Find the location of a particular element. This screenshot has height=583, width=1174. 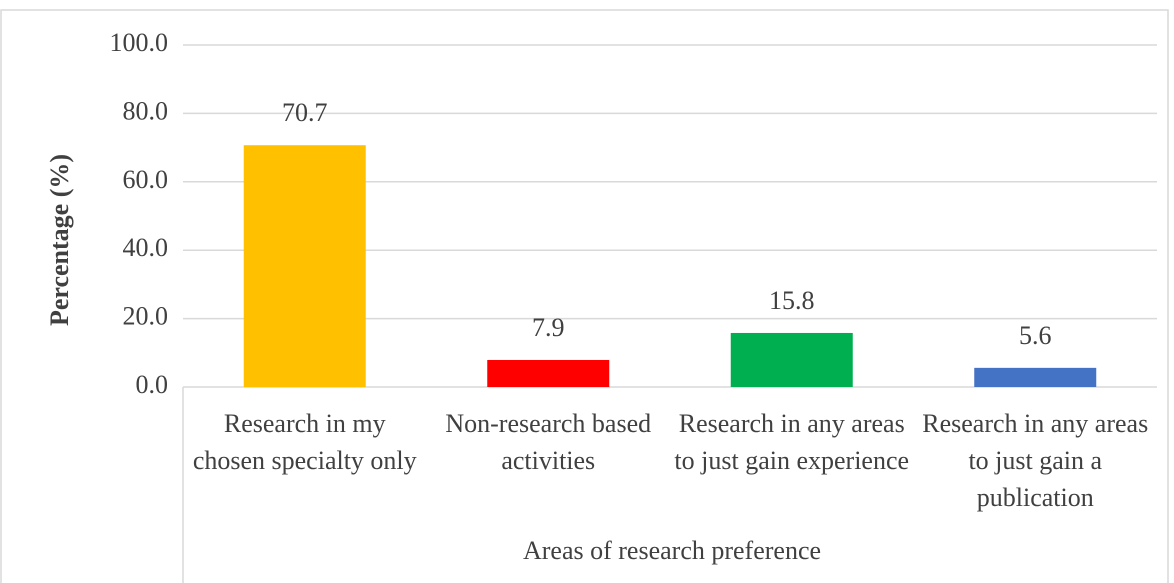

data-label: 5.6 is located at coordinates (1035, 335).